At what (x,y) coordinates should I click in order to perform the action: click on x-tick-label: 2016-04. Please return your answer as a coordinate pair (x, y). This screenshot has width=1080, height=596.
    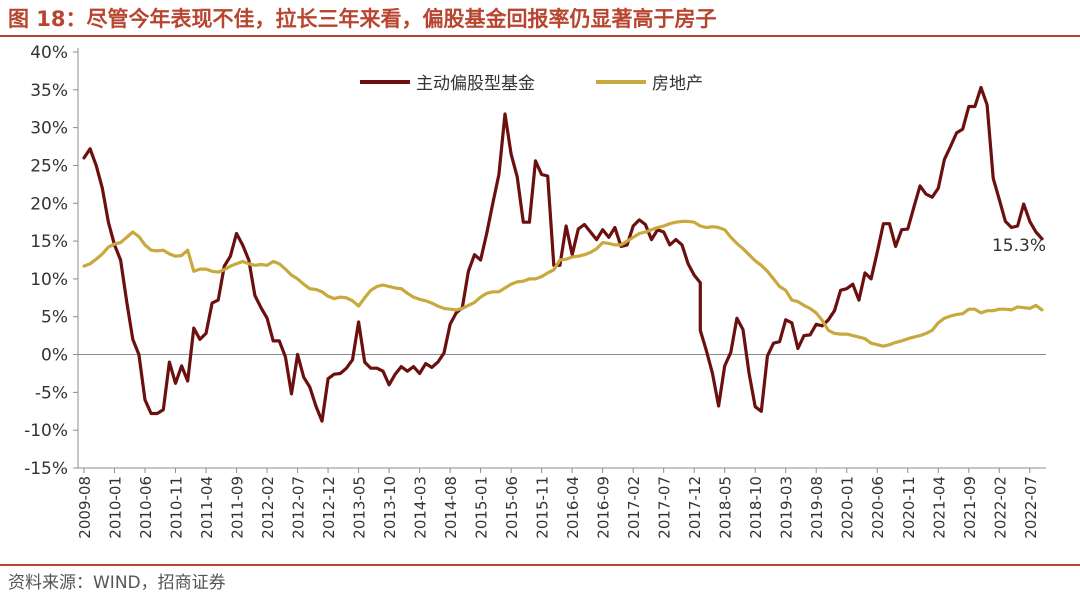
    Looking at the image, I should click on (573, 507).